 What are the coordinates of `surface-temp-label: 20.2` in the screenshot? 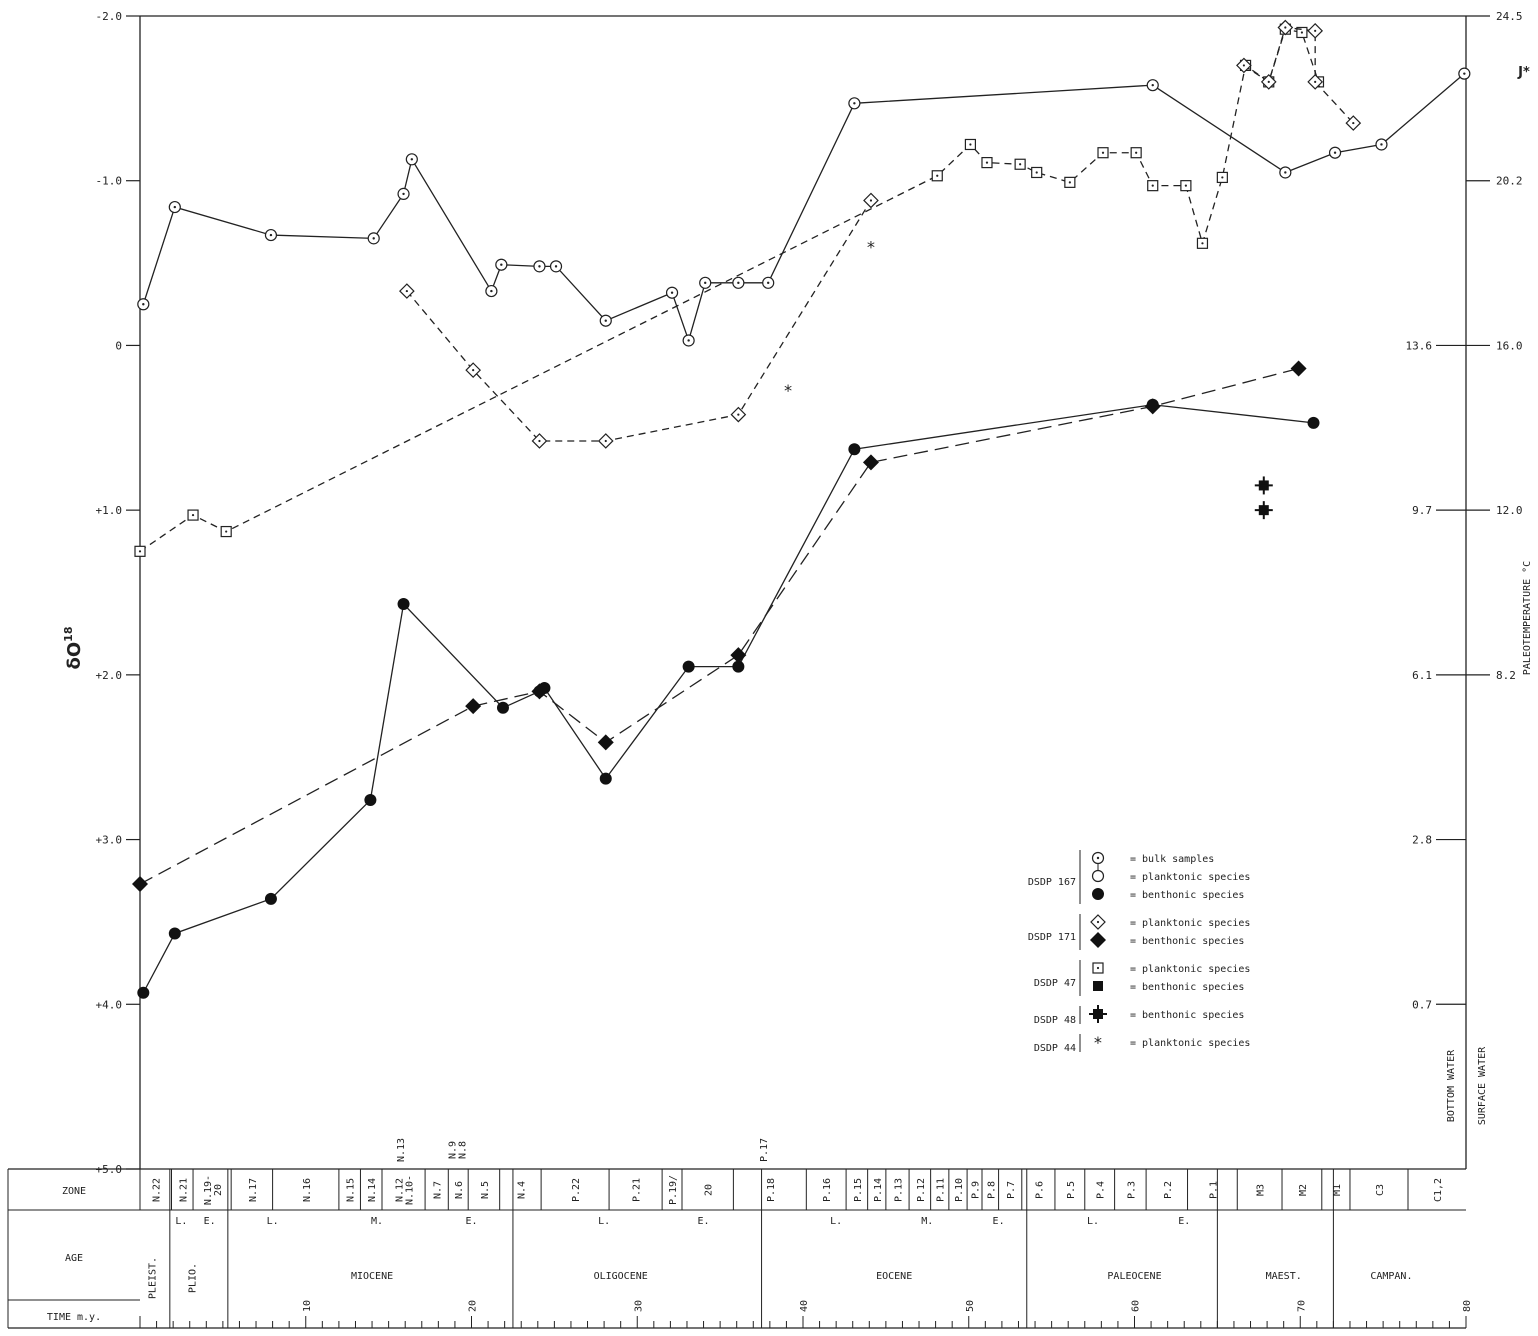 It's located at (1509, 181).